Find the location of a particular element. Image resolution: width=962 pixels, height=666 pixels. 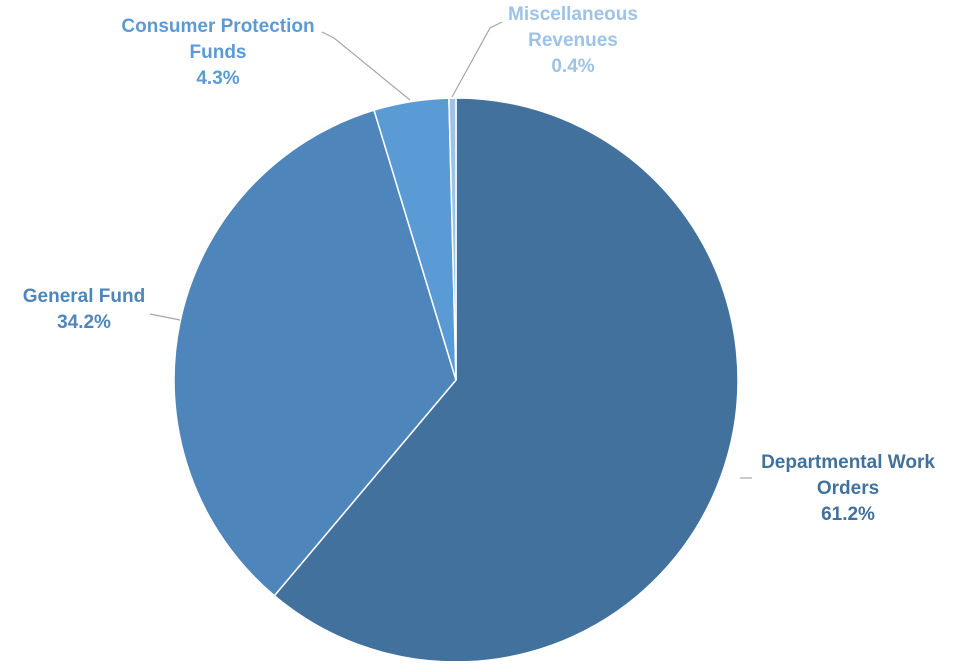

pie-slice-miscellaneous-revenues is located at coordinates (452, 239).